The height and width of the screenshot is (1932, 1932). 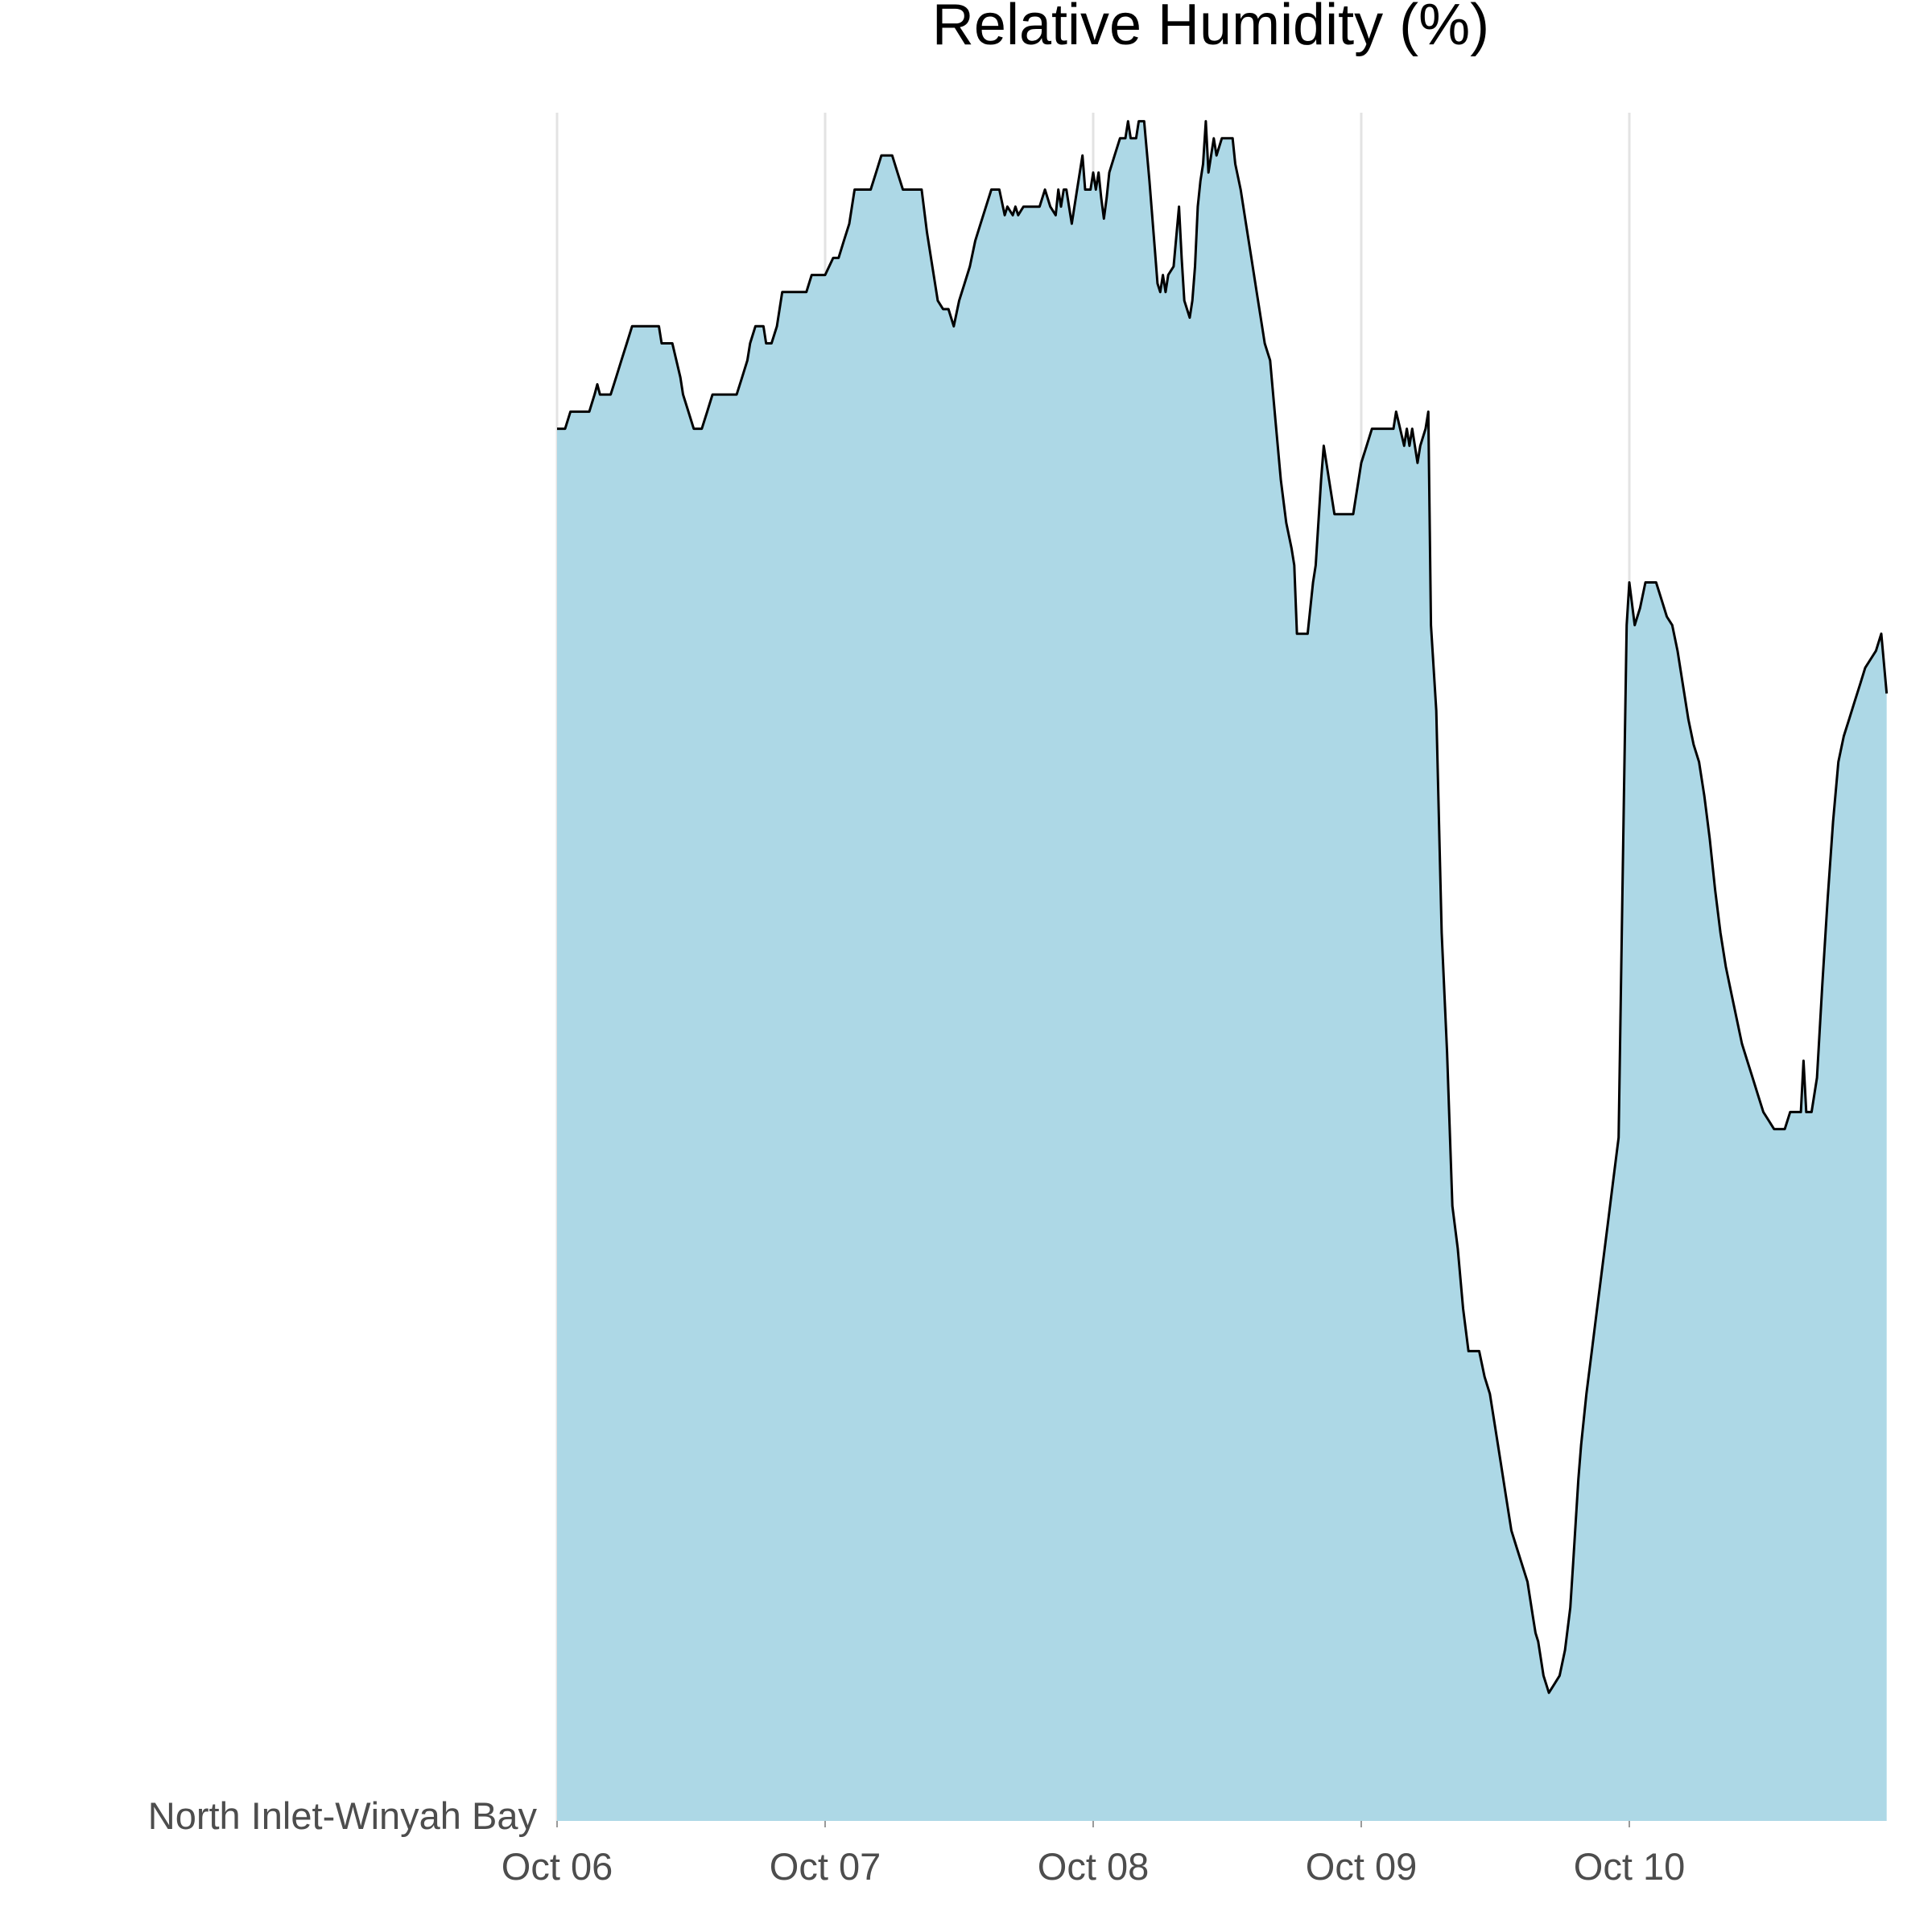 What do you see at coordinates (1629, 1866) in the screenshot?
I see `x-tick-label-4: Oct 10` at bounding box center [1629, 1866].